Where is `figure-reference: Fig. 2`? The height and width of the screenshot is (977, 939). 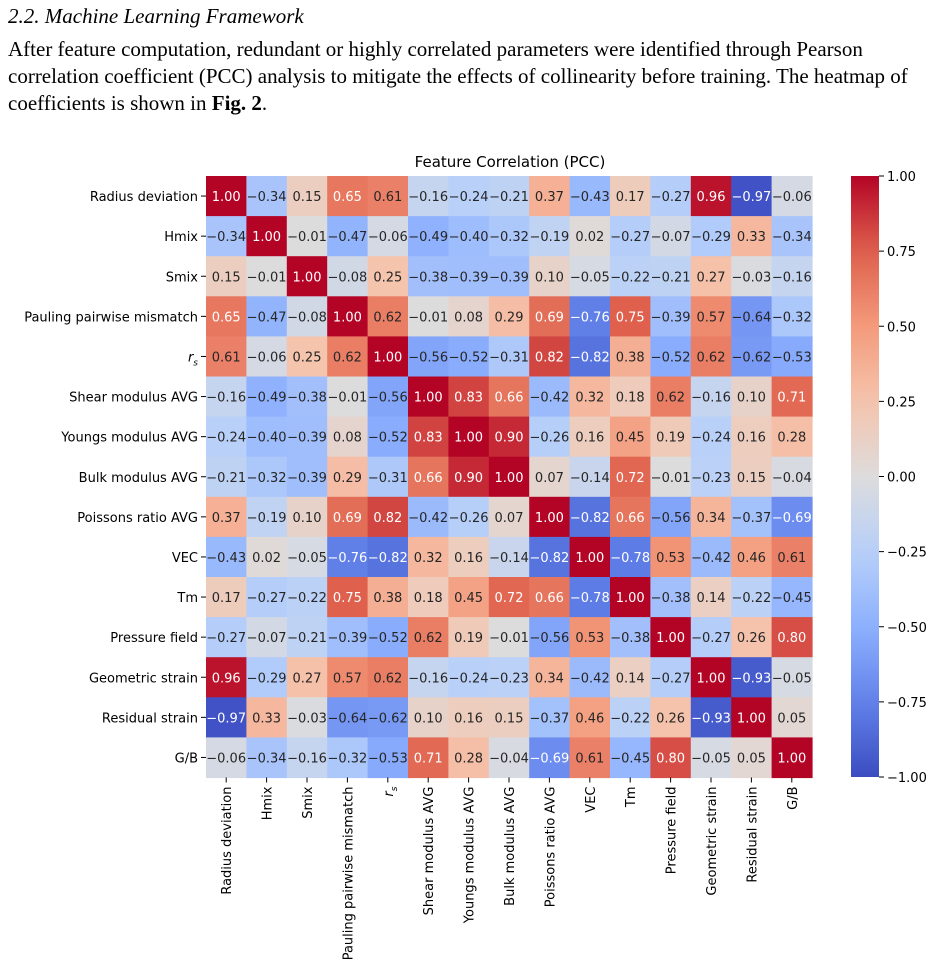 figure-reference: Fig. 2 is located at coordinates (236, 103).